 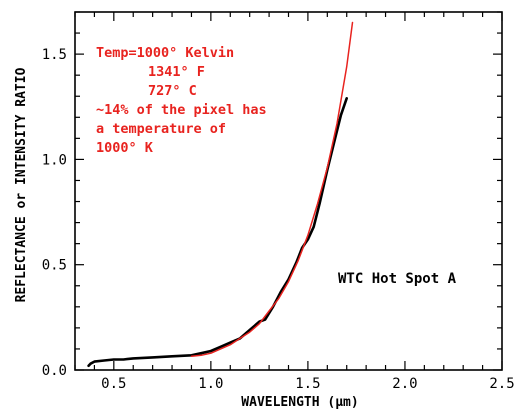 I want to click on x-tick-label: 2.5, so click(x=501, y=384).